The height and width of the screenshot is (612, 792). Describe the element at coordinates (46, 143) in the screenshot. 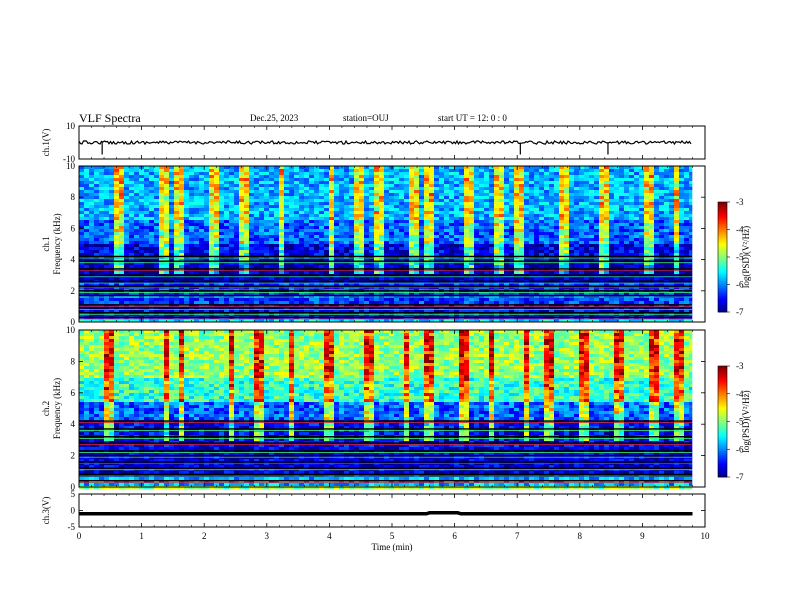

I see `ch1-y-axis-label: ch.1(V)` at that location.